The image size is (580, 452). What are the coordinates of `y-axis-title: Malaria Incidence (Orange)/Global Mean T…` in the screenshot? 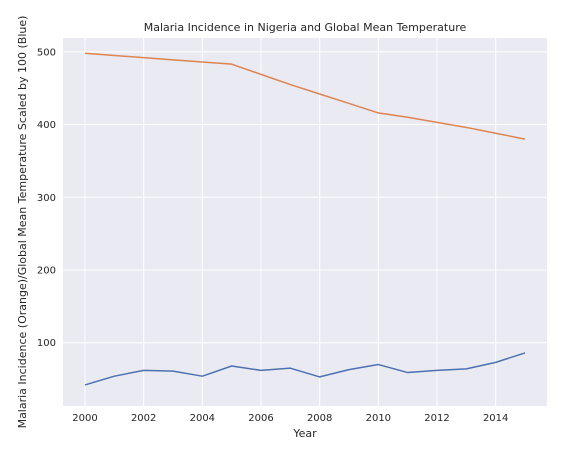 It's located at (22, 222).